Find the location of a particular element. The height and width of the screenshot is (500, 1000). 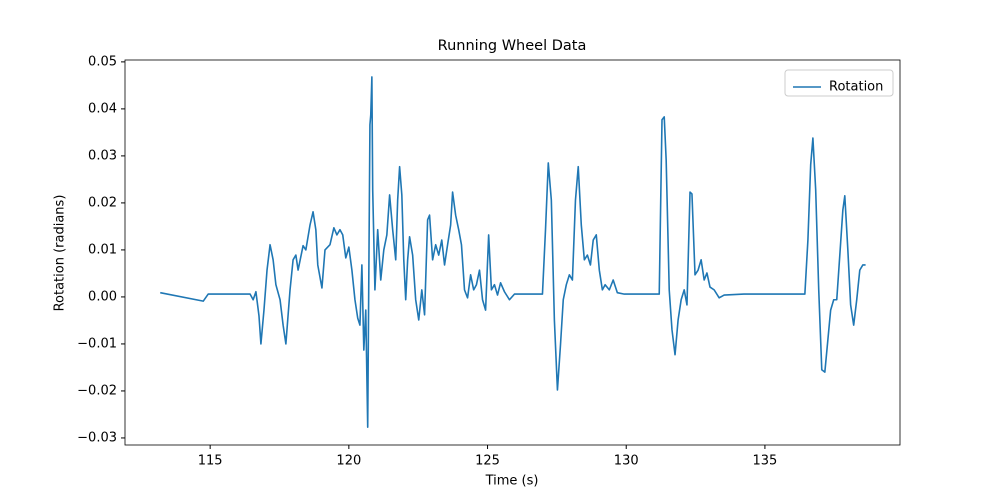

chart-title: Running Wheel Data is located at coordinates (512, 46).